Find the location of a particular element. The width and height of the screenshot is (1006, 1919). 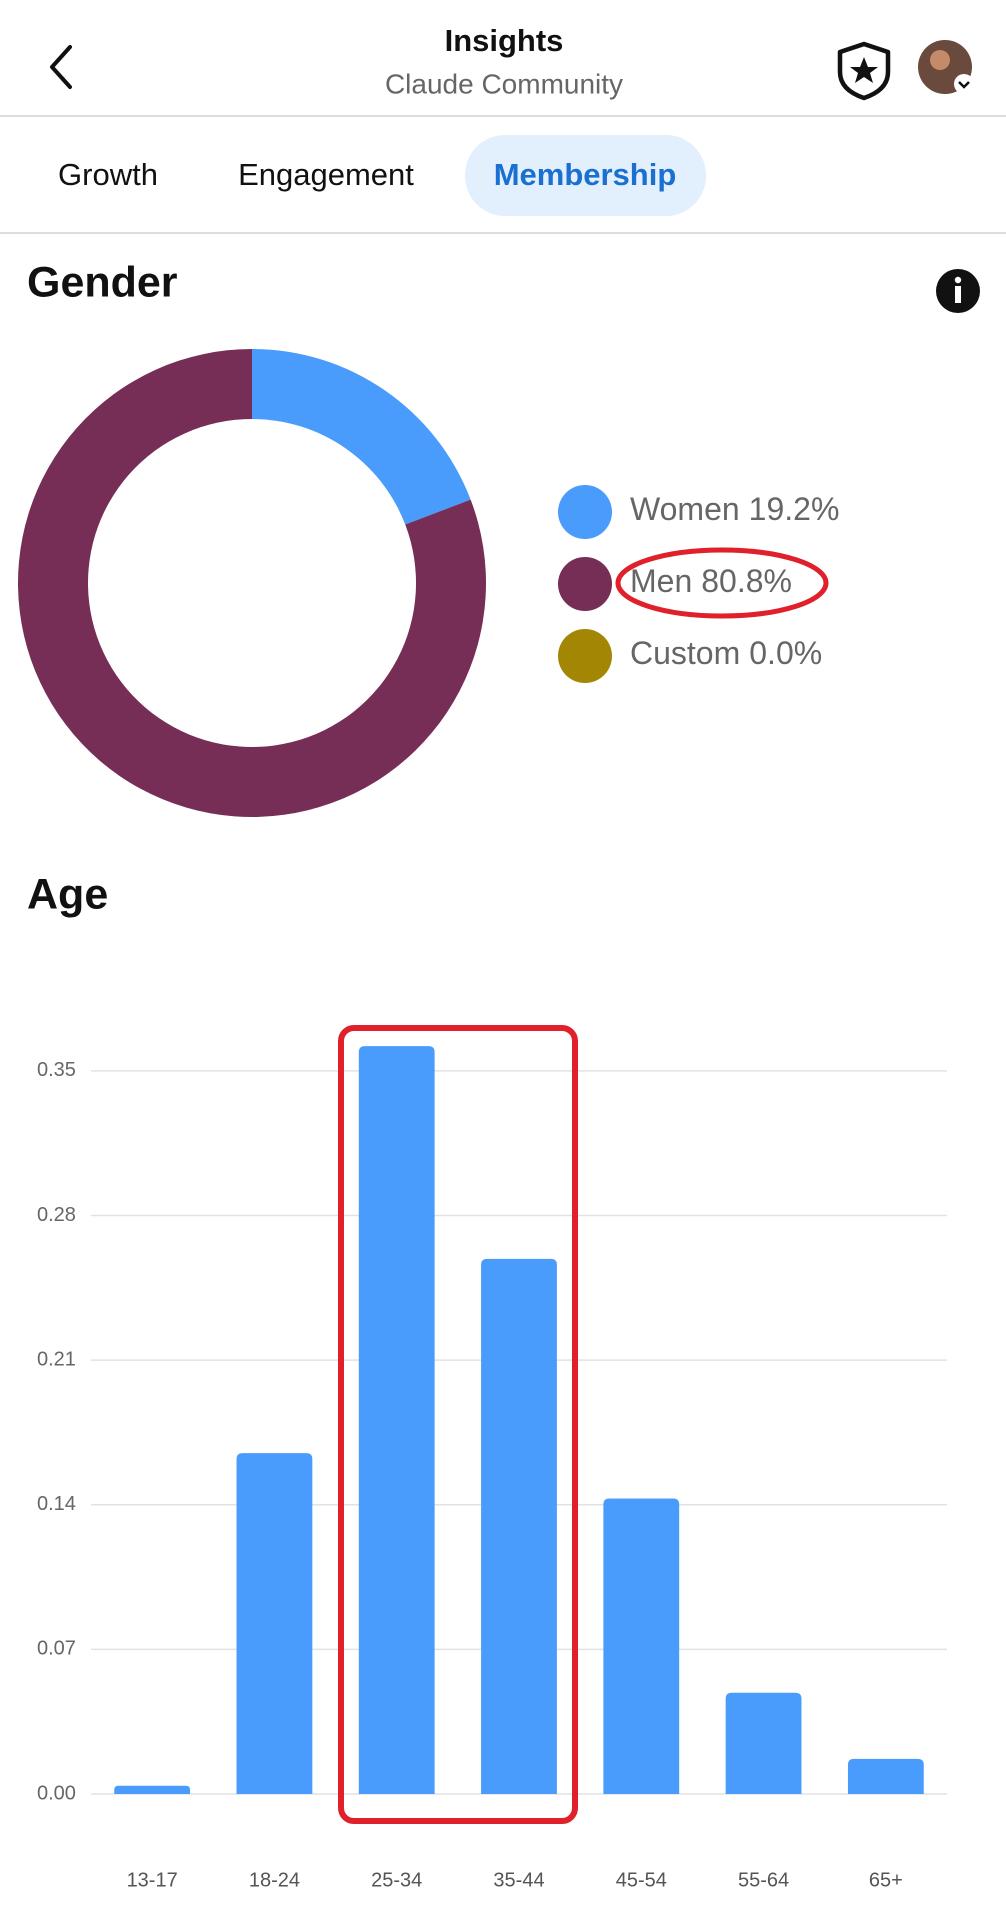

y-tick-label: 0.21 is located at coordinates (56, 1359).